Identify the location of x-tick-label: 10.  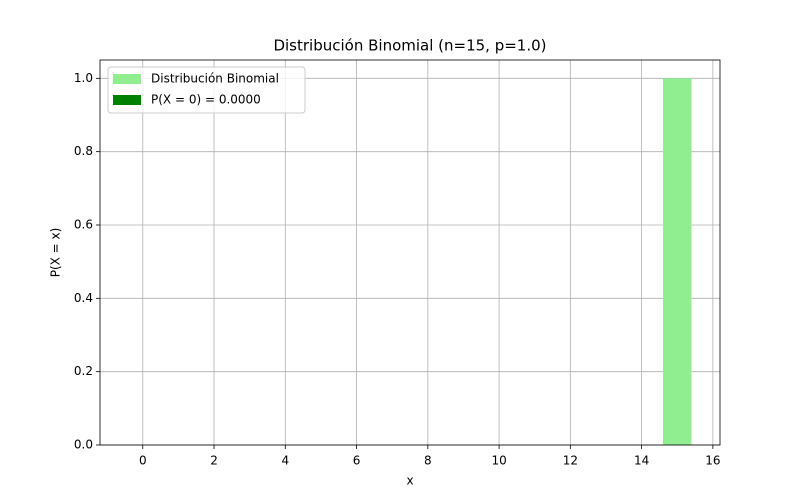
(498, 461).